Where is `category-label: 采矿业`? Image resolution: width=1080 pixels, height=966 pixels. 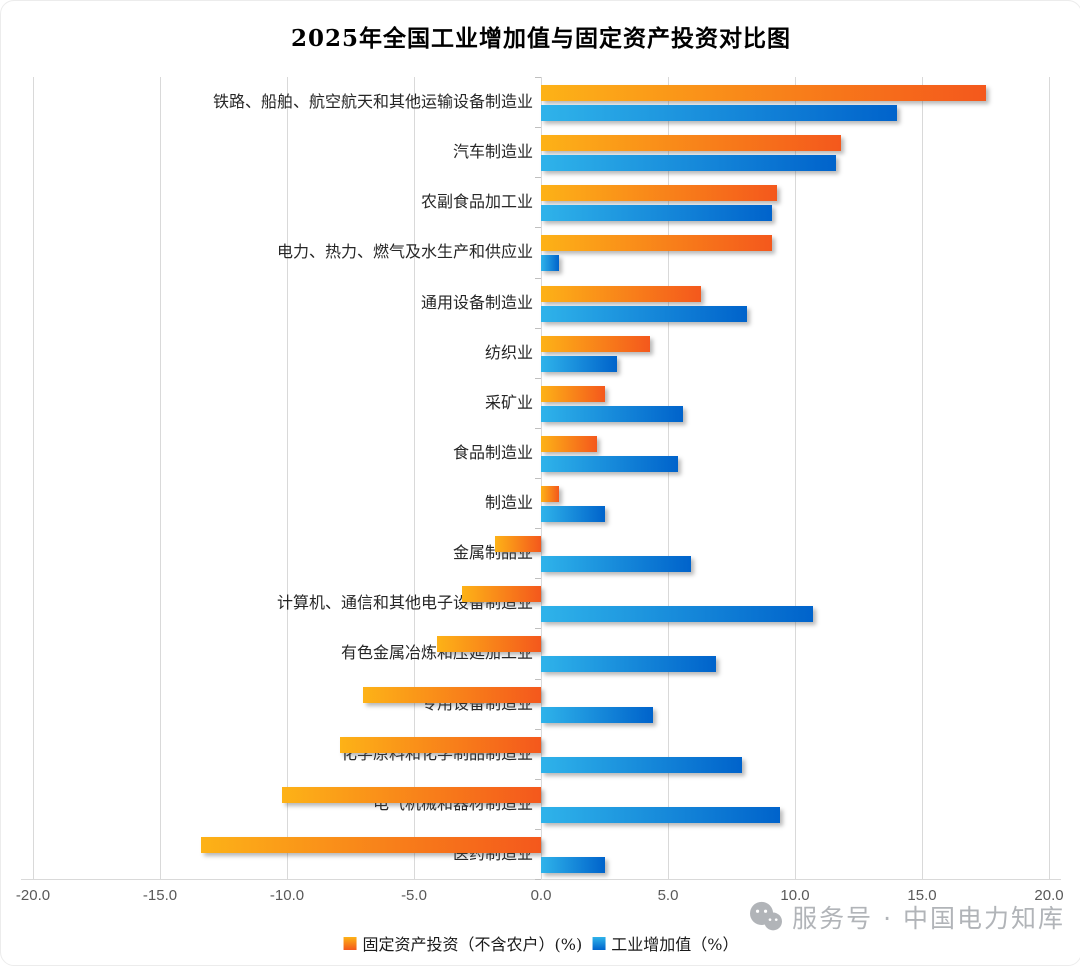 category-label: 采矿业 is located at coordinates (508, 402).